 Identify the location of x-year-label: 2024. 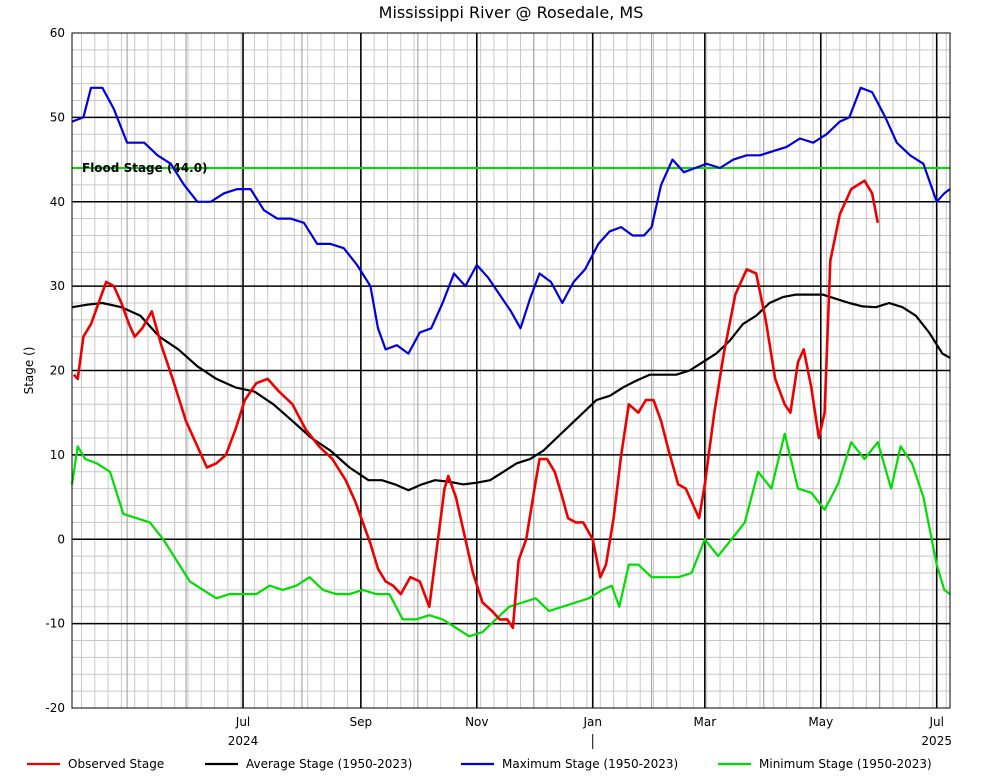
(243, 741).